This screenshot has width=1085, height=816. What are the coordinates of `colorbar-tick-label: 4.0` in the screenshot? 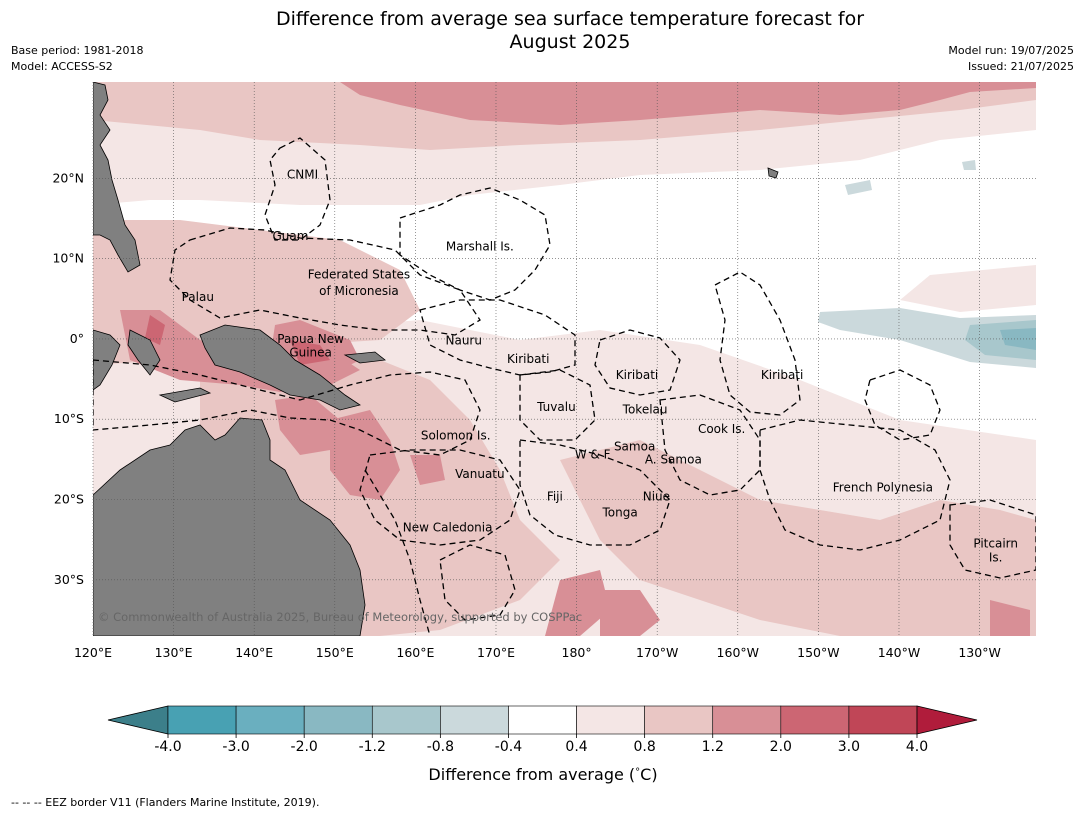 It's located at (917, 747).